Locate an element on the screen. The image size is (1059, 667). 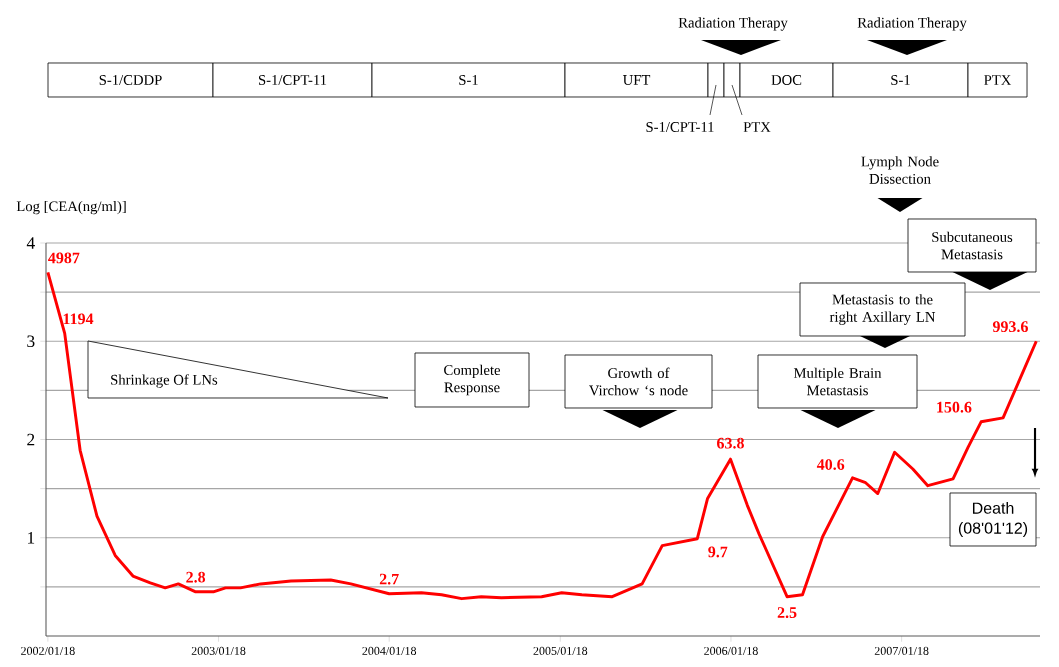
x-tick-label: 2006/01/18 is located at coordinates (731, 650).